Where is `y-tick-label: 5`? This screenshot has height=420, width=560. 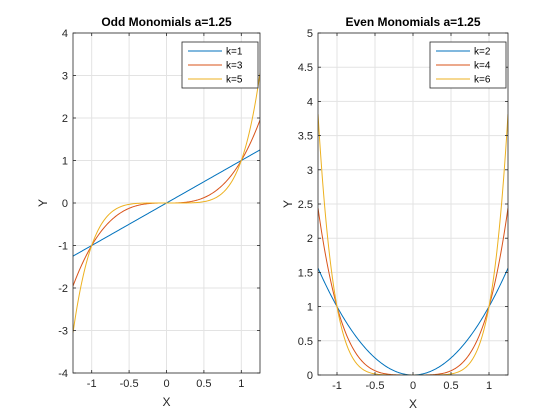 y-tick-label: 5 is located at coordinates (310, 34).